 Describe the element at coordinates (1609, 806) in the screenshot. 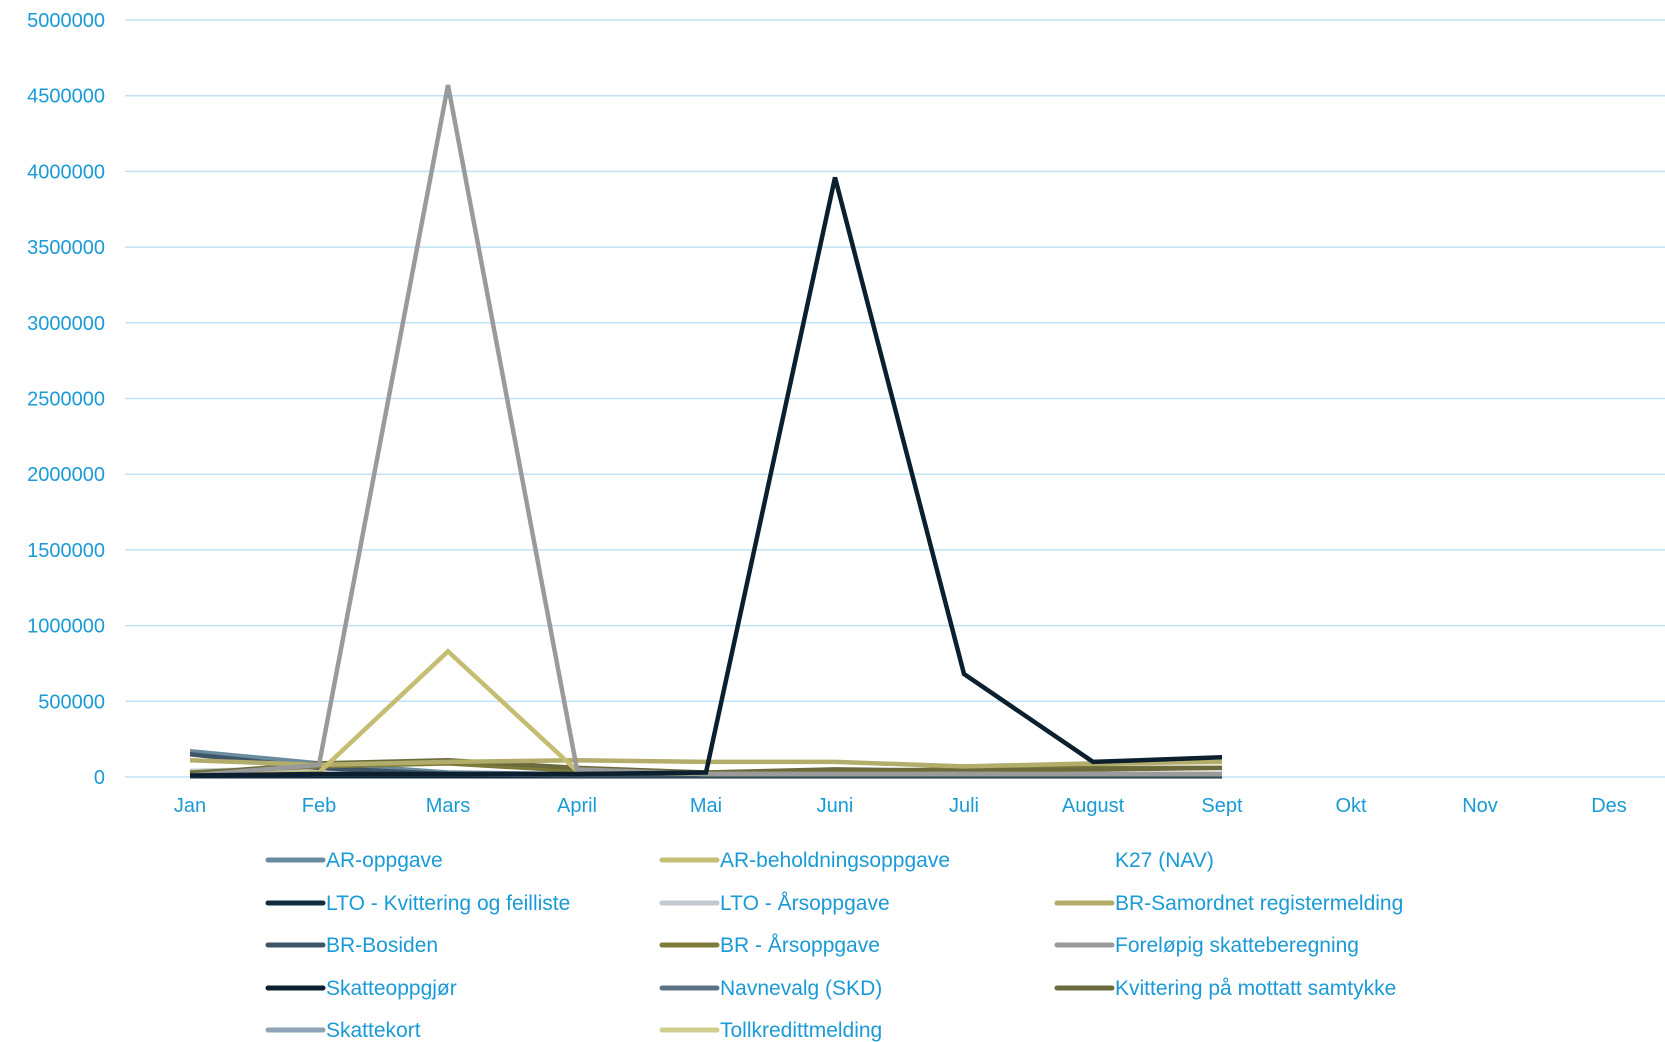

I see `x-tick-label-11: Des` at that location.